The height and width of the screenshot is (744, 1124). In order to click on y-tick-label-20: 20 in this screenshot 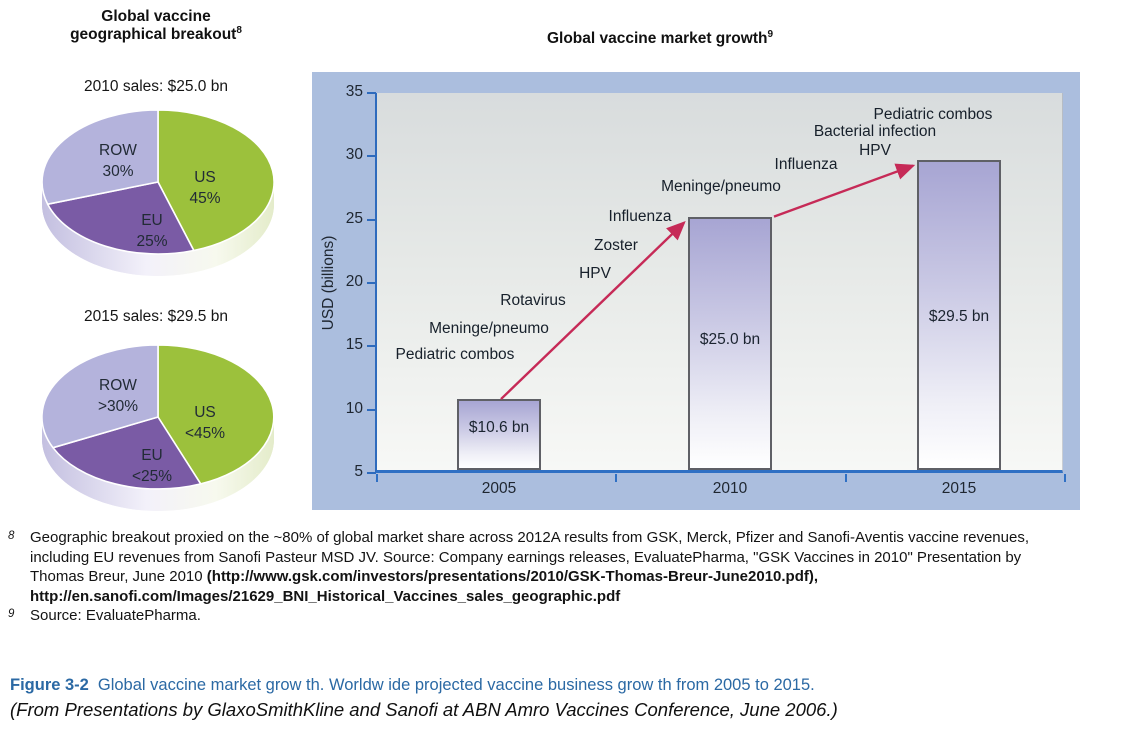, I will do `click(354, 281)`.